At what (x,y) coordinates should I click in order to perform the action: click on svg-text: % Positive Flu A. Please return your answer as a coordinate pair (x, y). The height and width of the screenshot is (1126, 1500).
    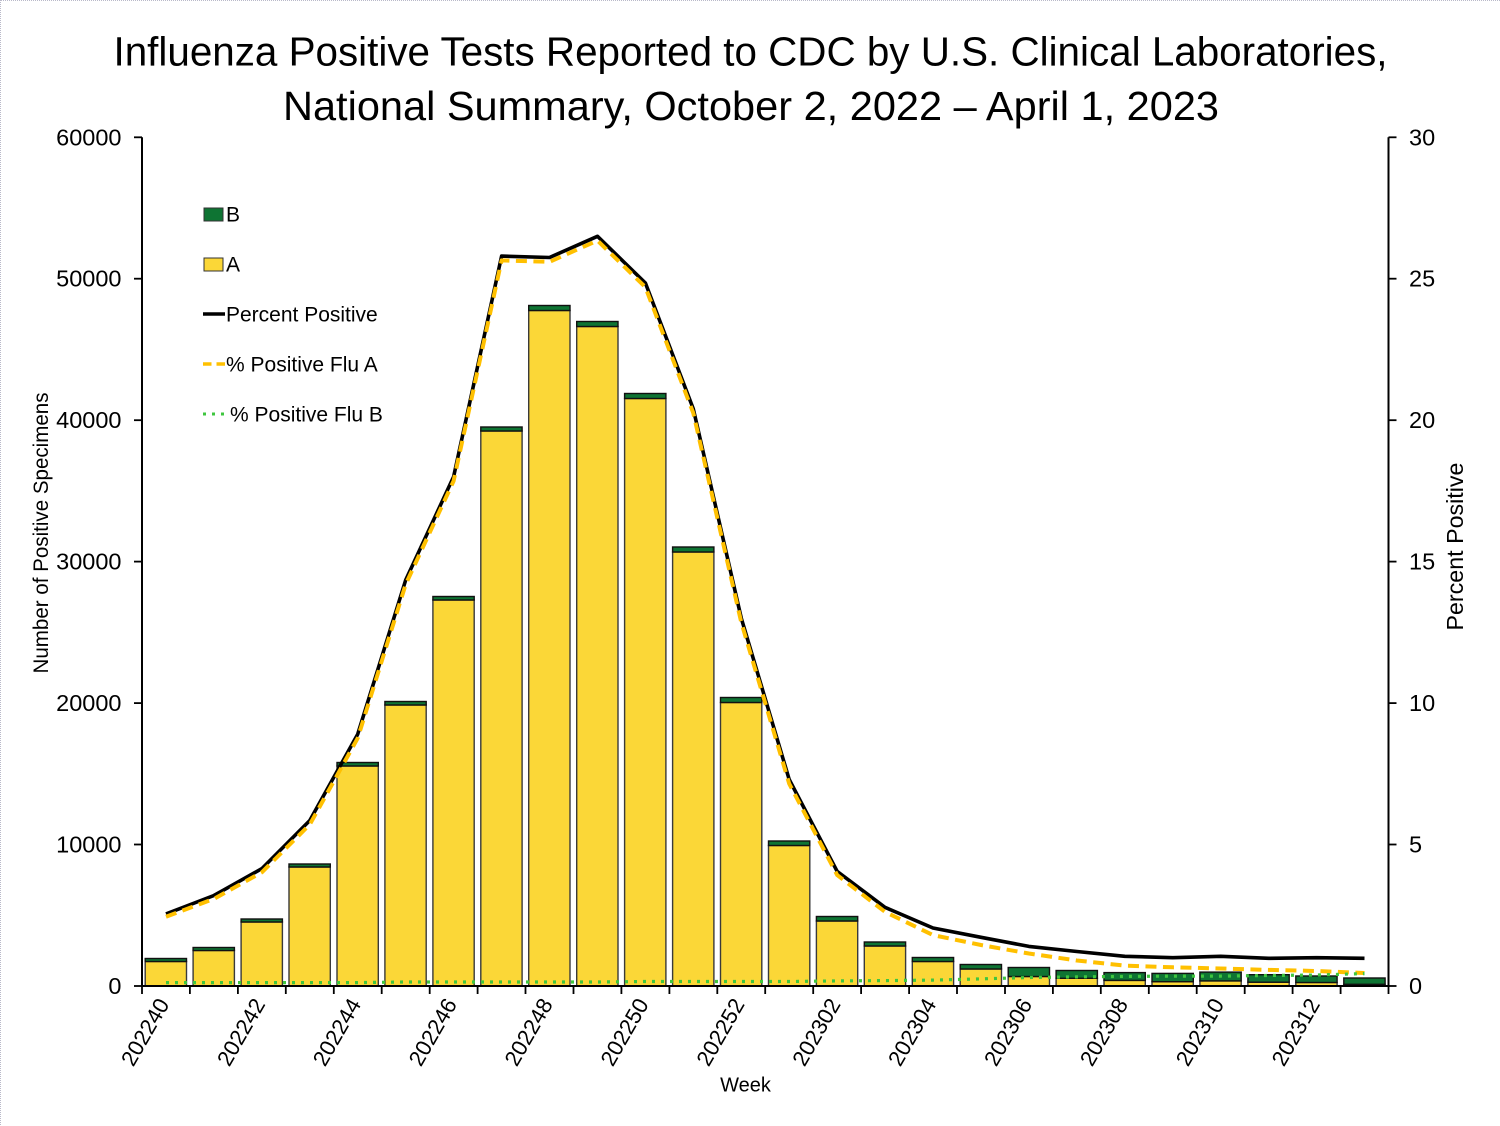
    Looking at the image, I should click on (302, 365).